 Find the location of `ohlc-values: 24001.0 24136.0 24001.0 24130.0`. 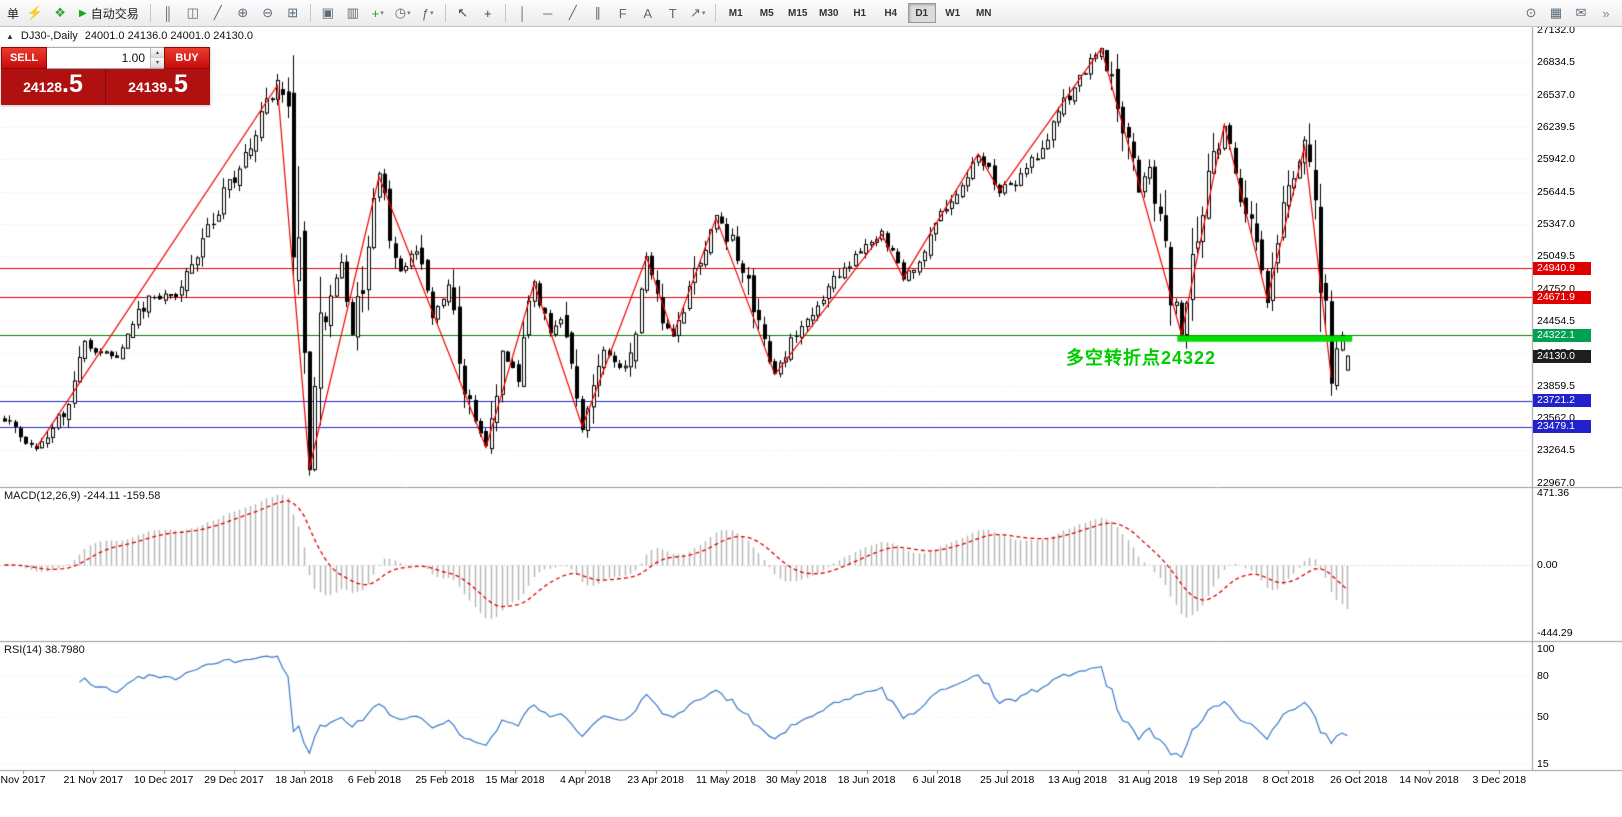

ohlc-values: 24001.0 24136.0 24001.0 24130.0 is located at coordinates (168, 36).